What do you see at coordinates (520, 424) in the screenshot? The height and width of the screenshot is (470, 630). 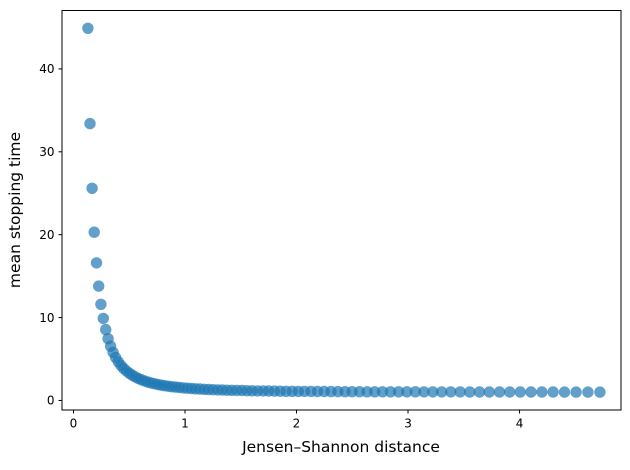 I see `x-tick-label: 4` at bounding box center [520, 424].